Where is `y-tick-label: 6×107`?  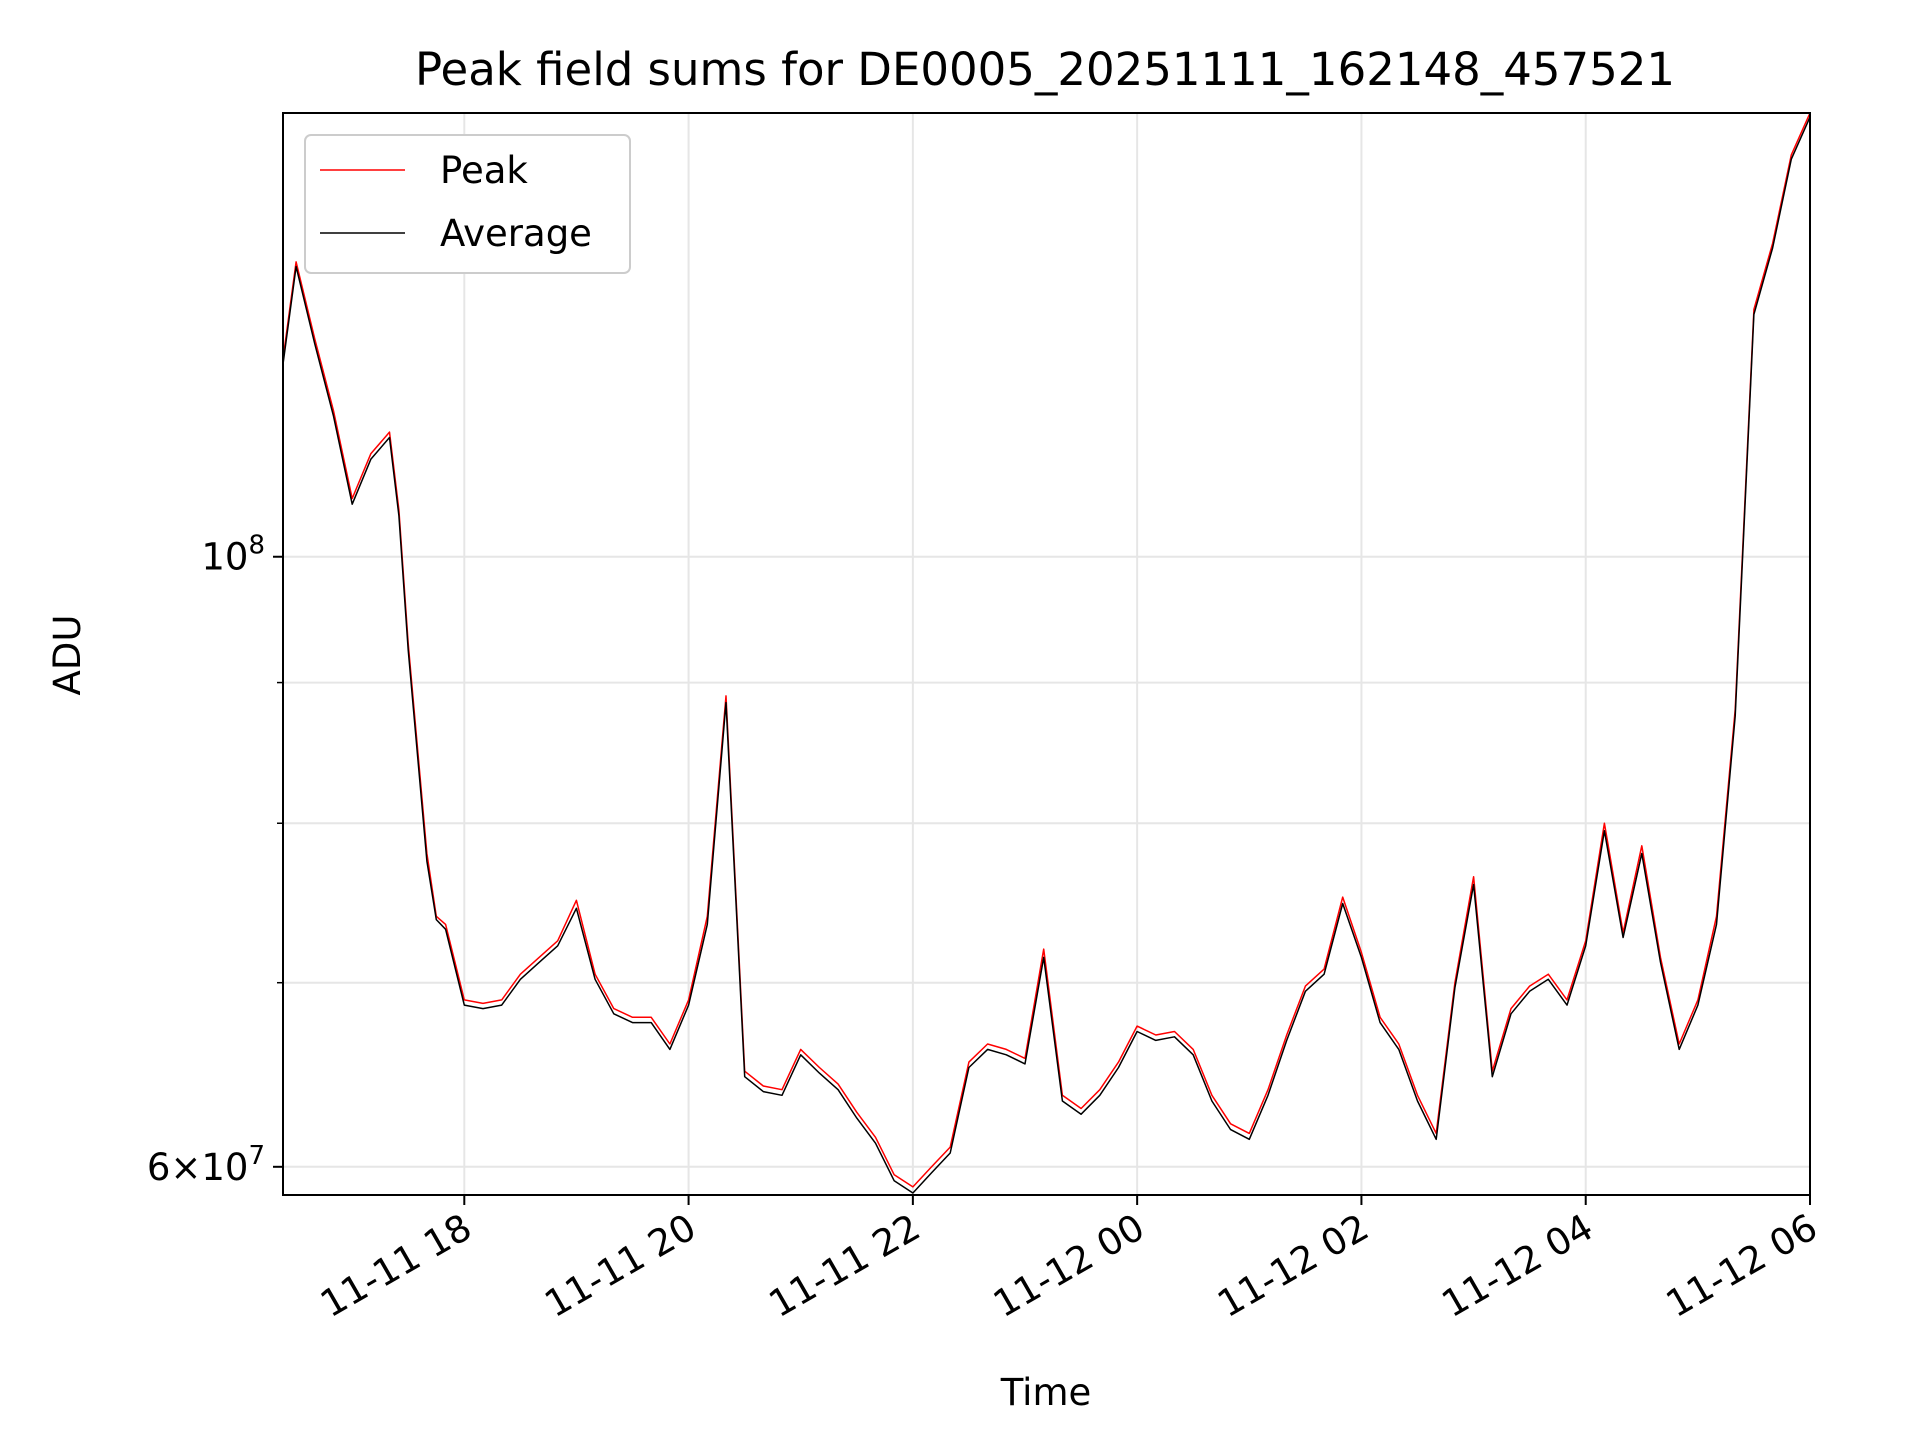
y-tick-label: 6×107 is located at coordinates (206, 1165).